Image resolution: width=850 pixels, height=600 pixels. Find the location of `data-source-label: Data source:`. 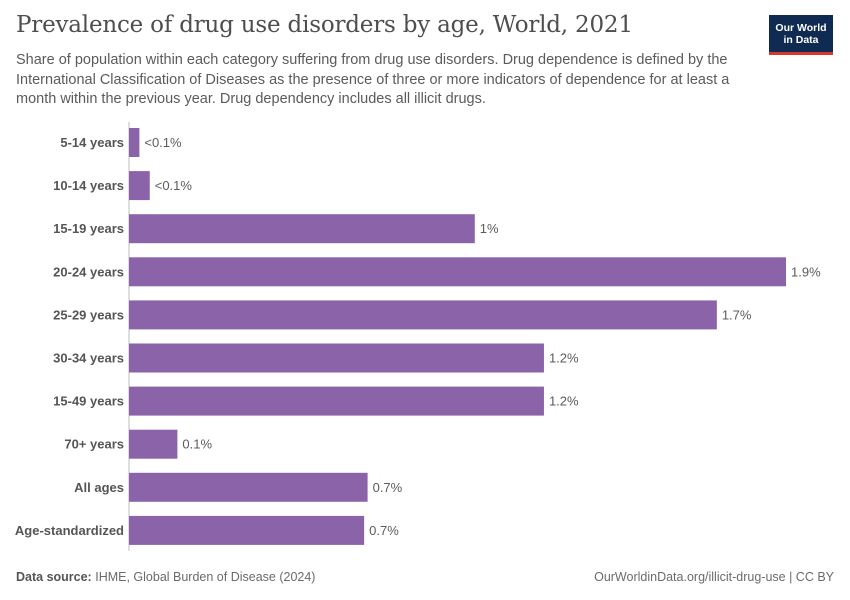

data-source-label: Data source: is located at coordinates (54, 577).